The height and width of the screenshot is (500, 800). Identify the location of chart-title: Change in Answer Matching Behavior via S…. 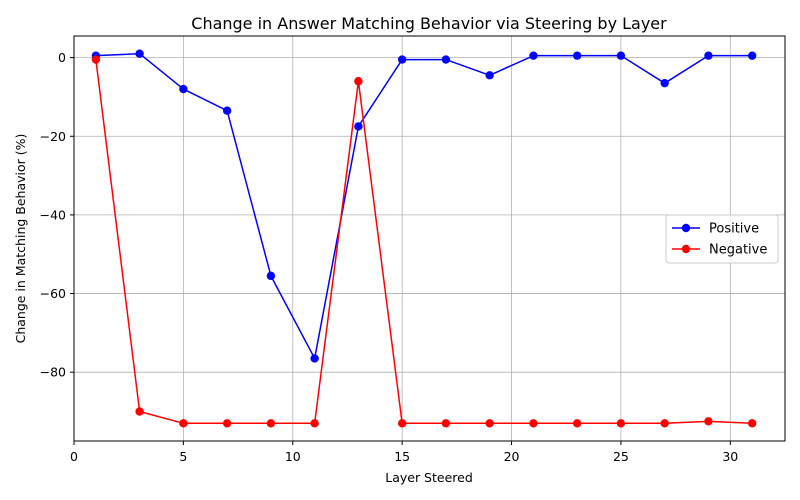
(429, 23).